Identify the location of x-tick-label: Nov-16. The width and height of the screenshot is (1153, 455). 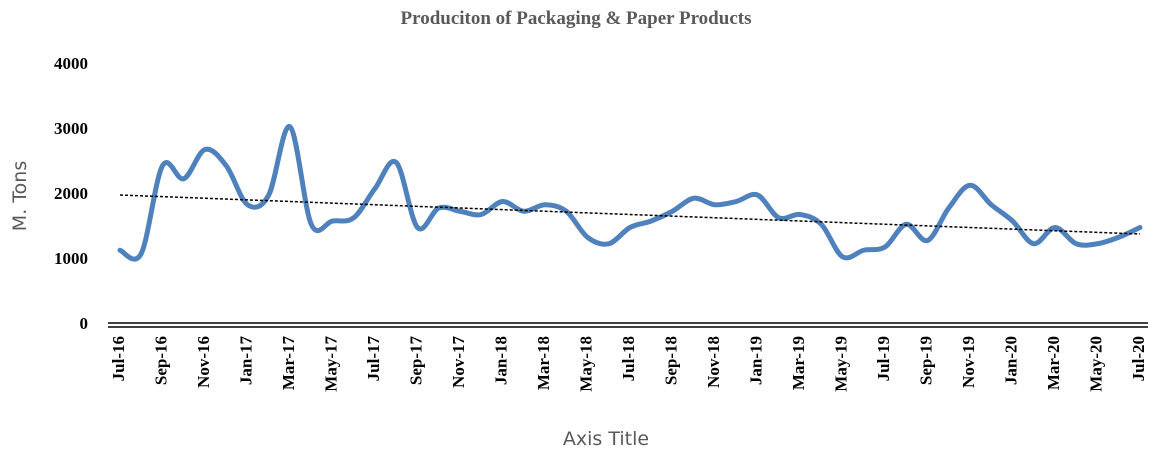
(203, 362).